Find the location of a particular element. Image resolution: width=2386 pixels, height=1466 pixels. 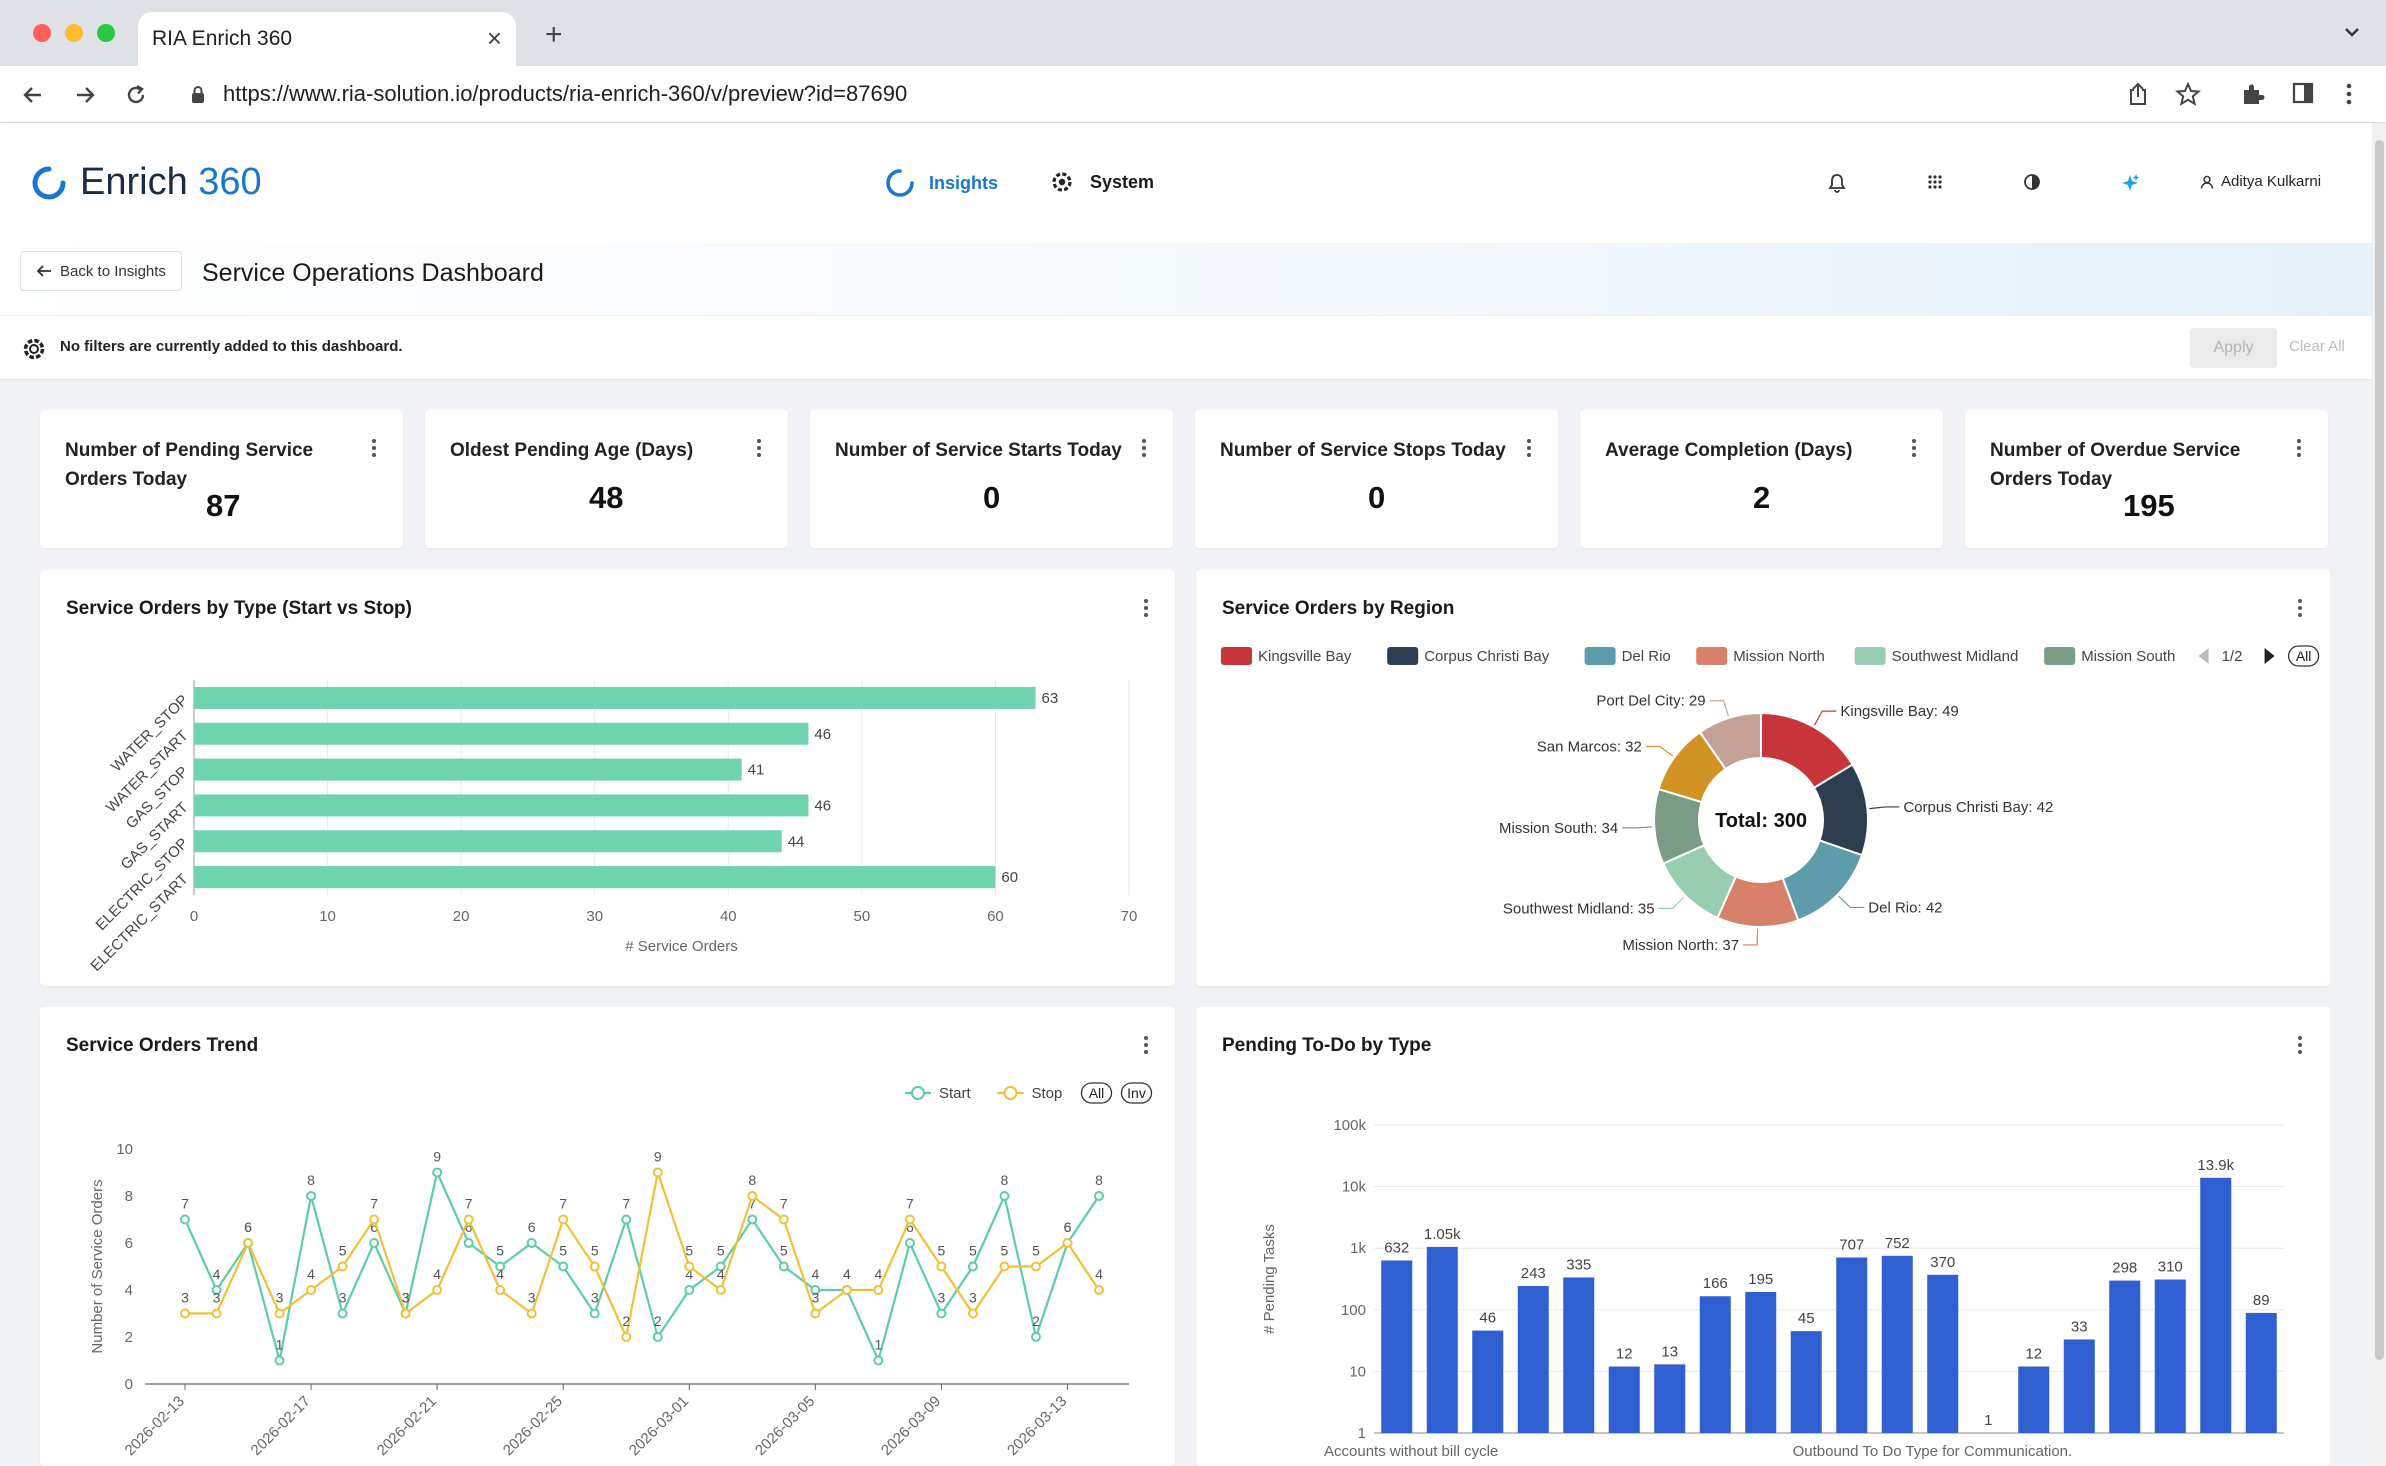

legend-item: Start is located at coordinates (938, 1093).